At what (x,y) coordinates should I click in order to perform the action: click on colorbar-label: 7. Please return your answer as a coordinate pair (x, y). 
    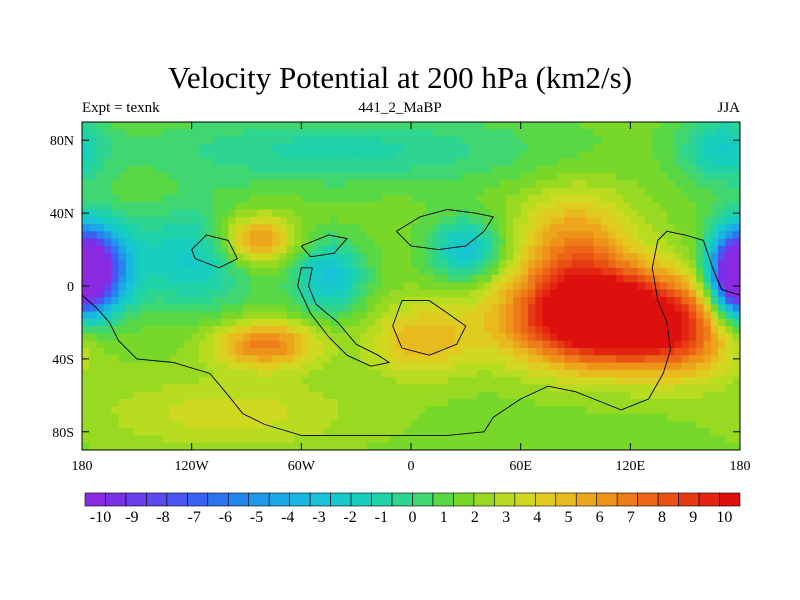
    Looking at the image, I should click on (631, 517).